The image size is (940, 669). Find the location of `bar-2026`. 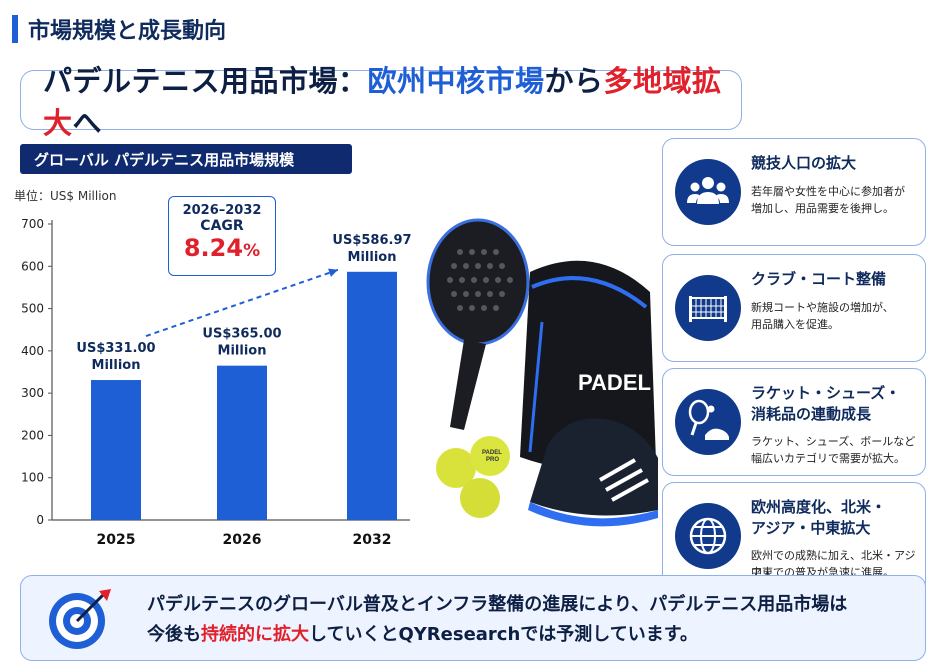

bar-2026 is located at coordinates (242, 442).